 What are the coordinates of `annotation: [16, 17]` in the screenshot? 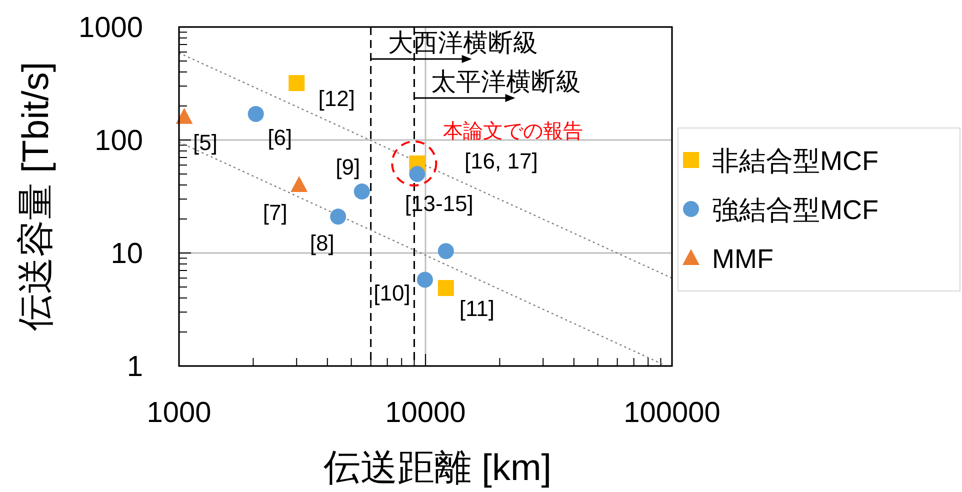 It's located at (501, 161).